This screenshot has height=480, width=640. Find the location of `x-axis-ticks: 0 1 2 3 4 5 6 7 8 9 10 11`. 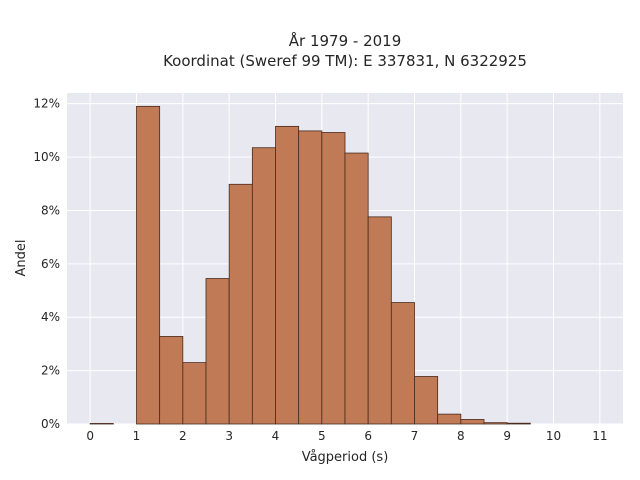

x-axis-ticks: 0 1 2 3 4 5 6 7 8 9 10 11 is located at coordinates (346, 436).